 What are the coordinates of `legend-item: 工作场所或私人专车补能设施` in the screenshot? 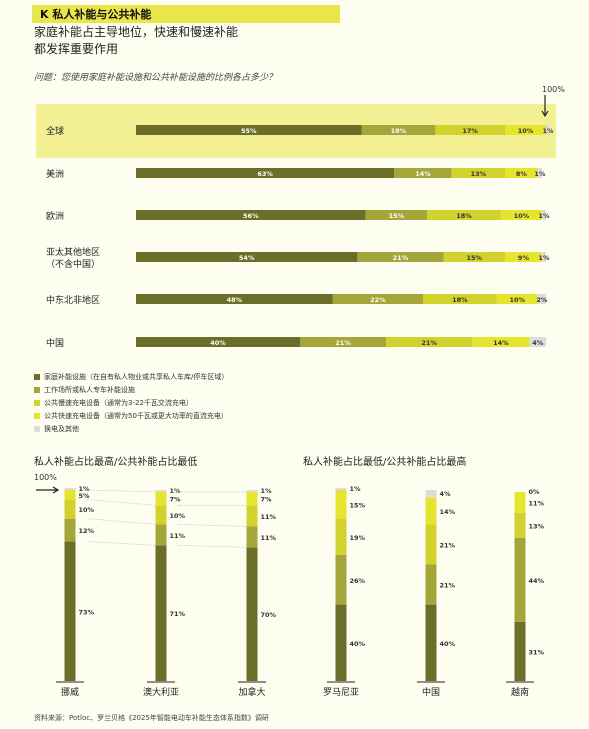 It's located at (131, 389).